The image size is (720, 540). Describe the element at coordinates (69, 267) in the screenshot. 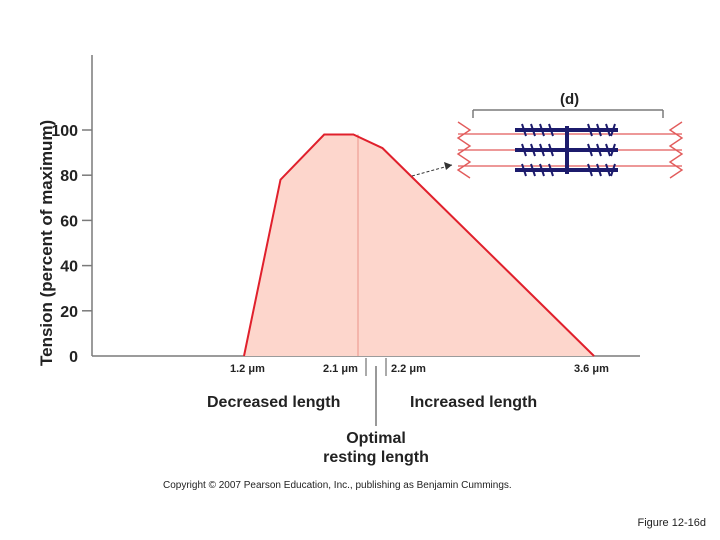

I see `y-tick-label-40: 40` at that location.